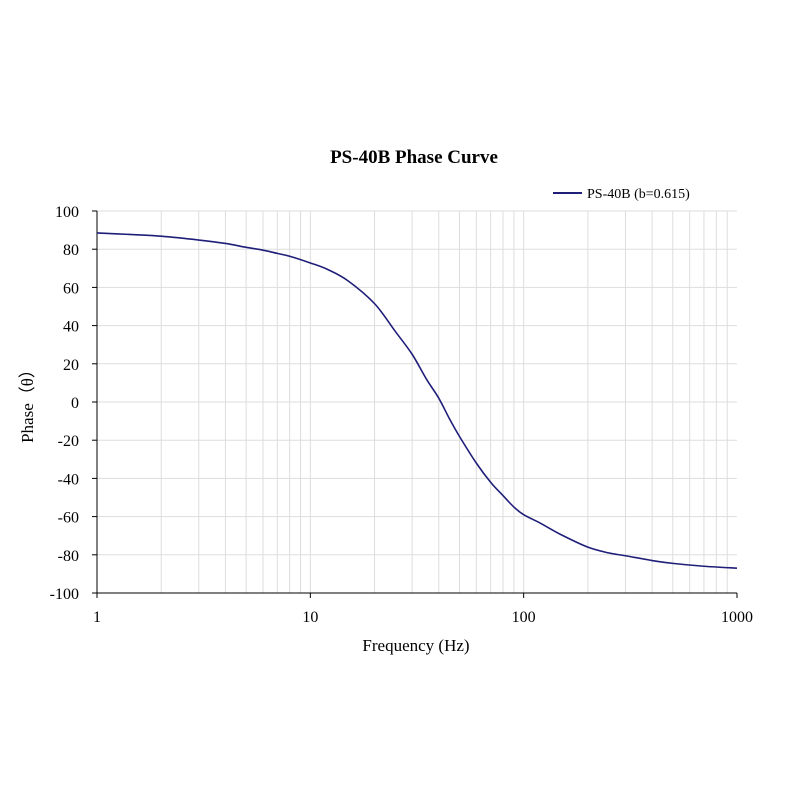  I want to click on x-tick-label: 1, so click(97, 617).